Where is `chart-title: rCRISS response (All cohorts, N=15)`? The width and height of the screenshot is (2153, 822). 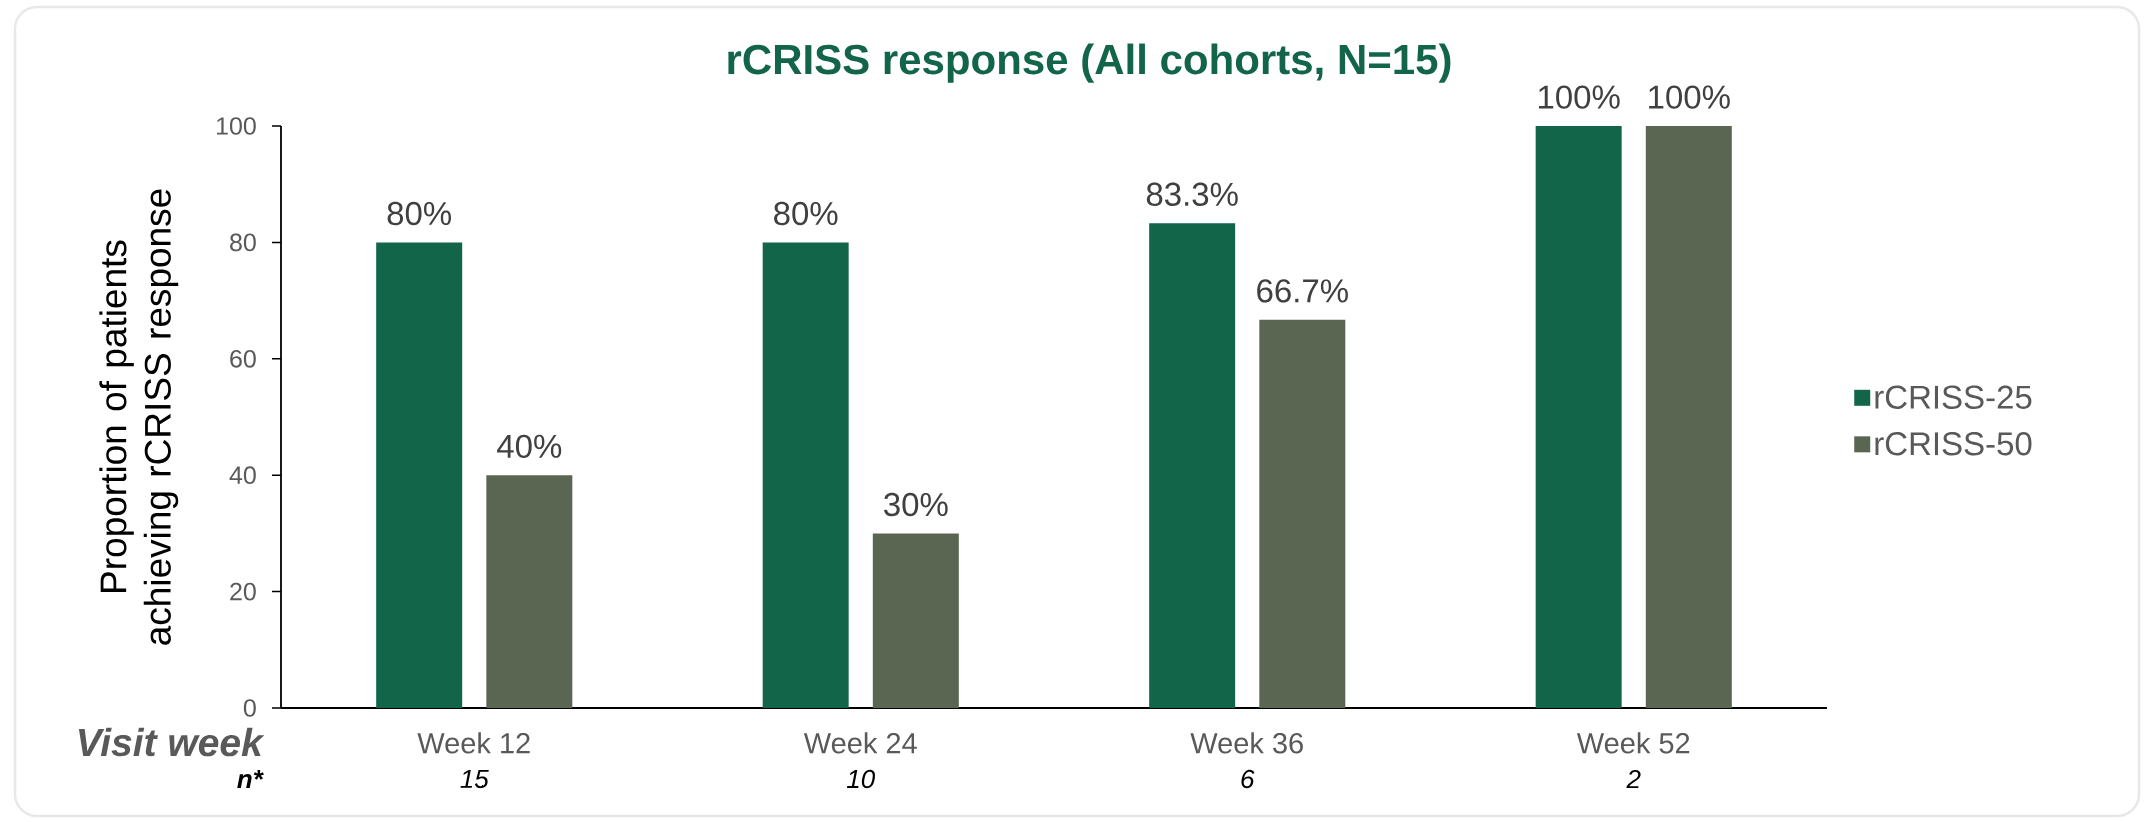
chart-title: rCRISS response (All cohorts, N=15) is located at coordinates (1089, 63).